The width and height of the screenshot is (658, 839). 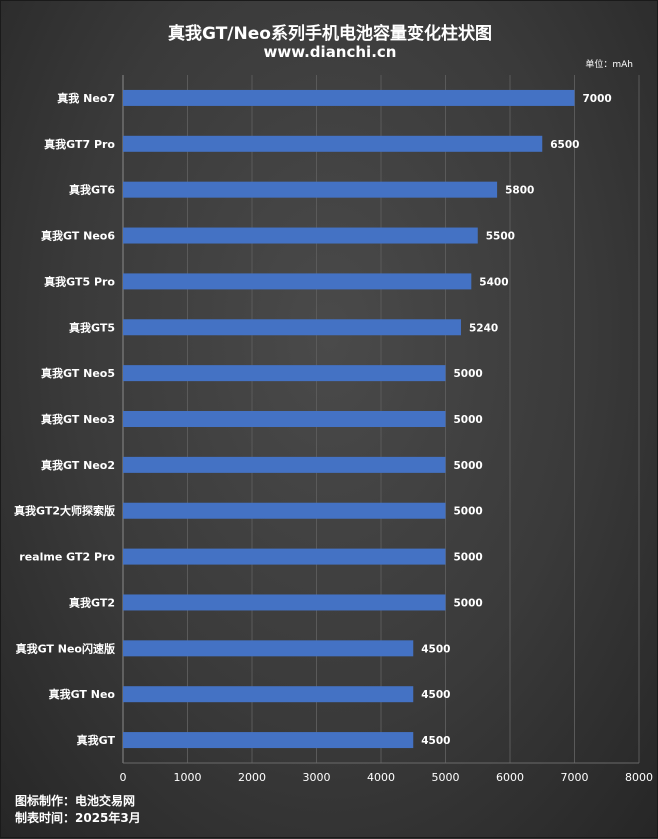 I want to click on category-label: 真我GT Neo5, so click(x=78, y=373).